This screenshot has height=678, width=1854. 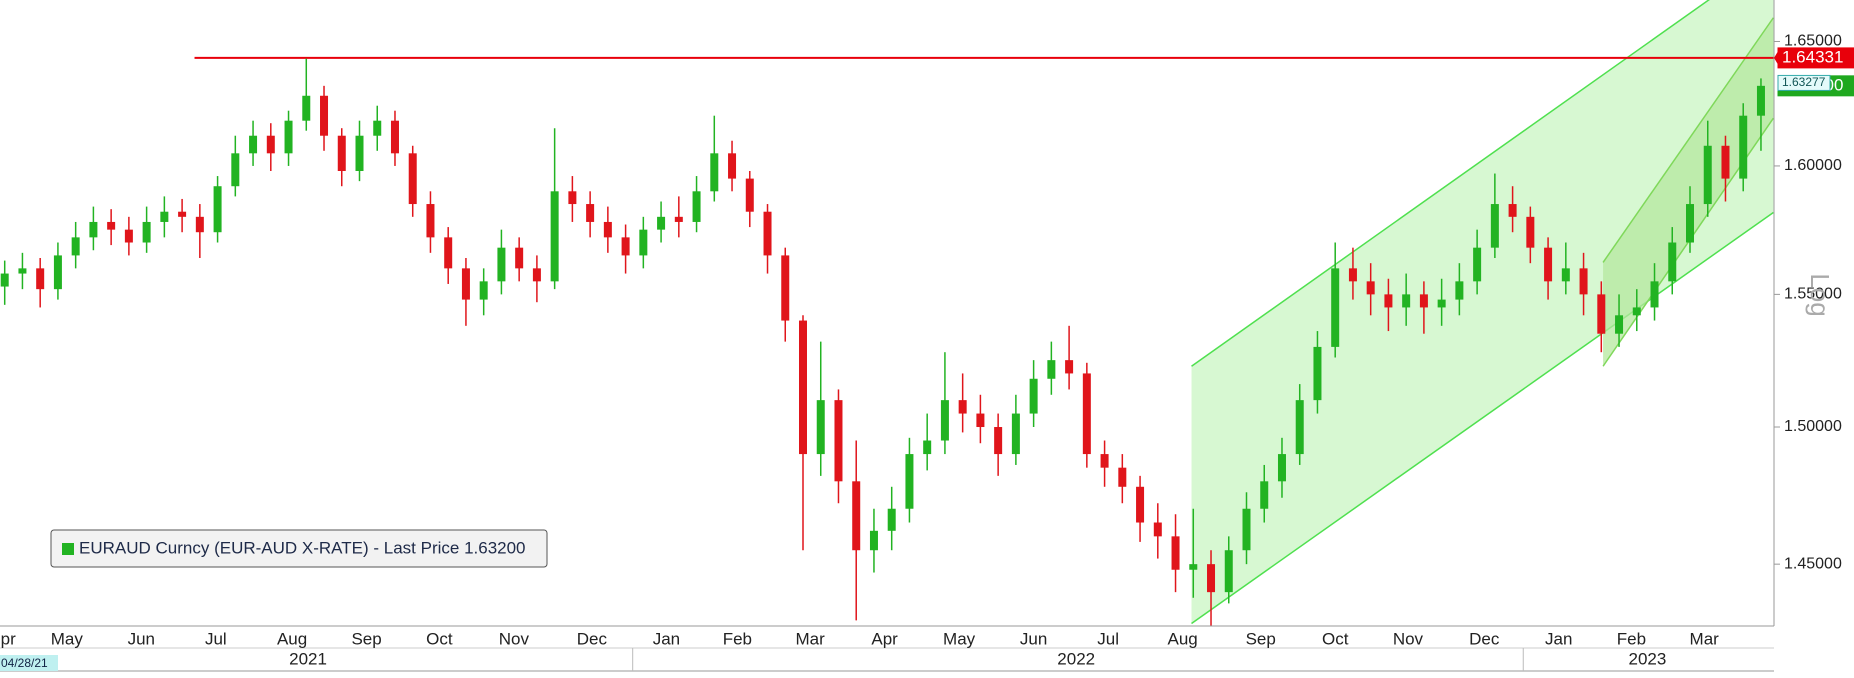 I want to click on y-tick-label: 1.65000, so click(x=1813, y=41).